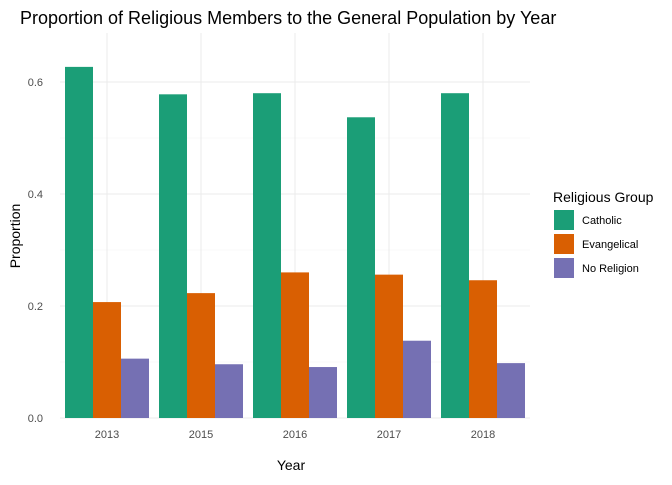  I want to click on x-tick-label: 2015, so click(201, 435).